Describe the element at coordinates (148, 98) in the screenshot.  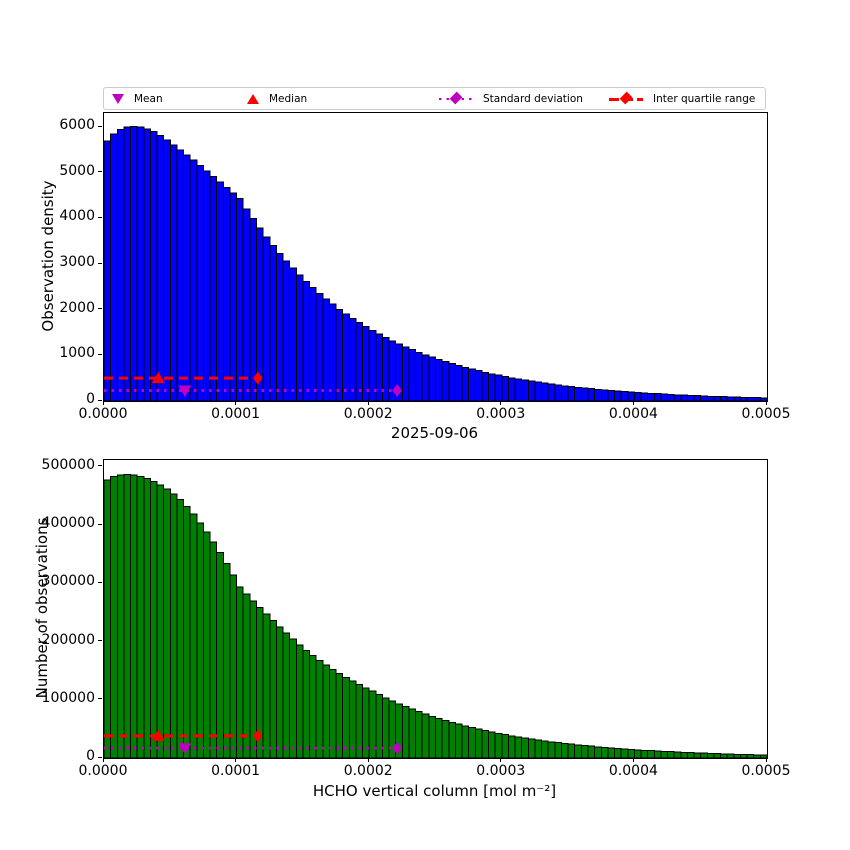
I see `legend-label-mean: Mean` at that location.